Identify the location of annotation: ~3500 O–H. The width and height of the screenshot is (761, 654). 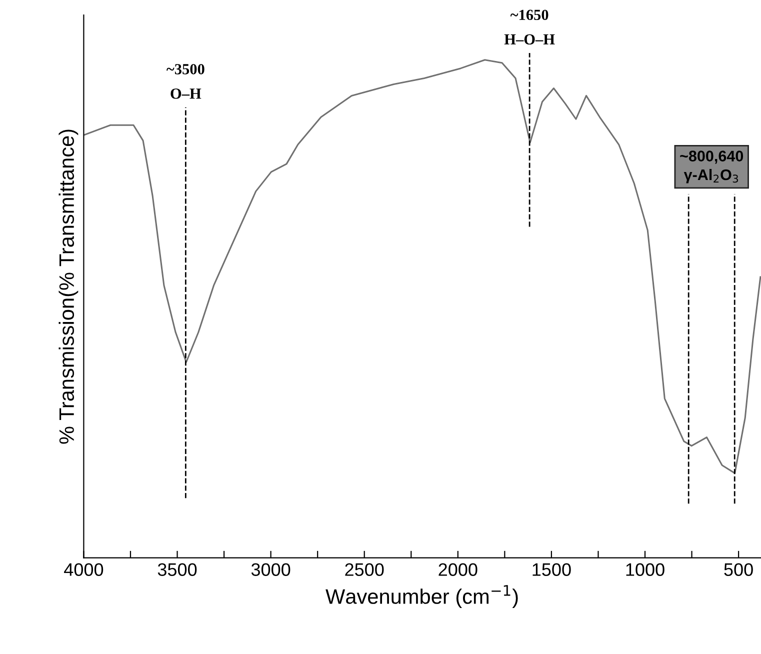
(185, 81).